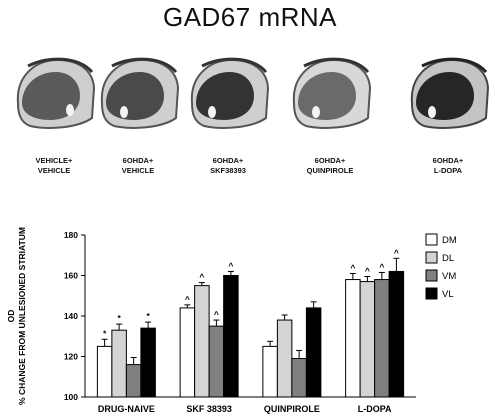 This screenshot has width=500, height=420. Describe the element at coordinates (209, 409) in the screenshot. I see `x-category-label: SKF 38393` at that location.